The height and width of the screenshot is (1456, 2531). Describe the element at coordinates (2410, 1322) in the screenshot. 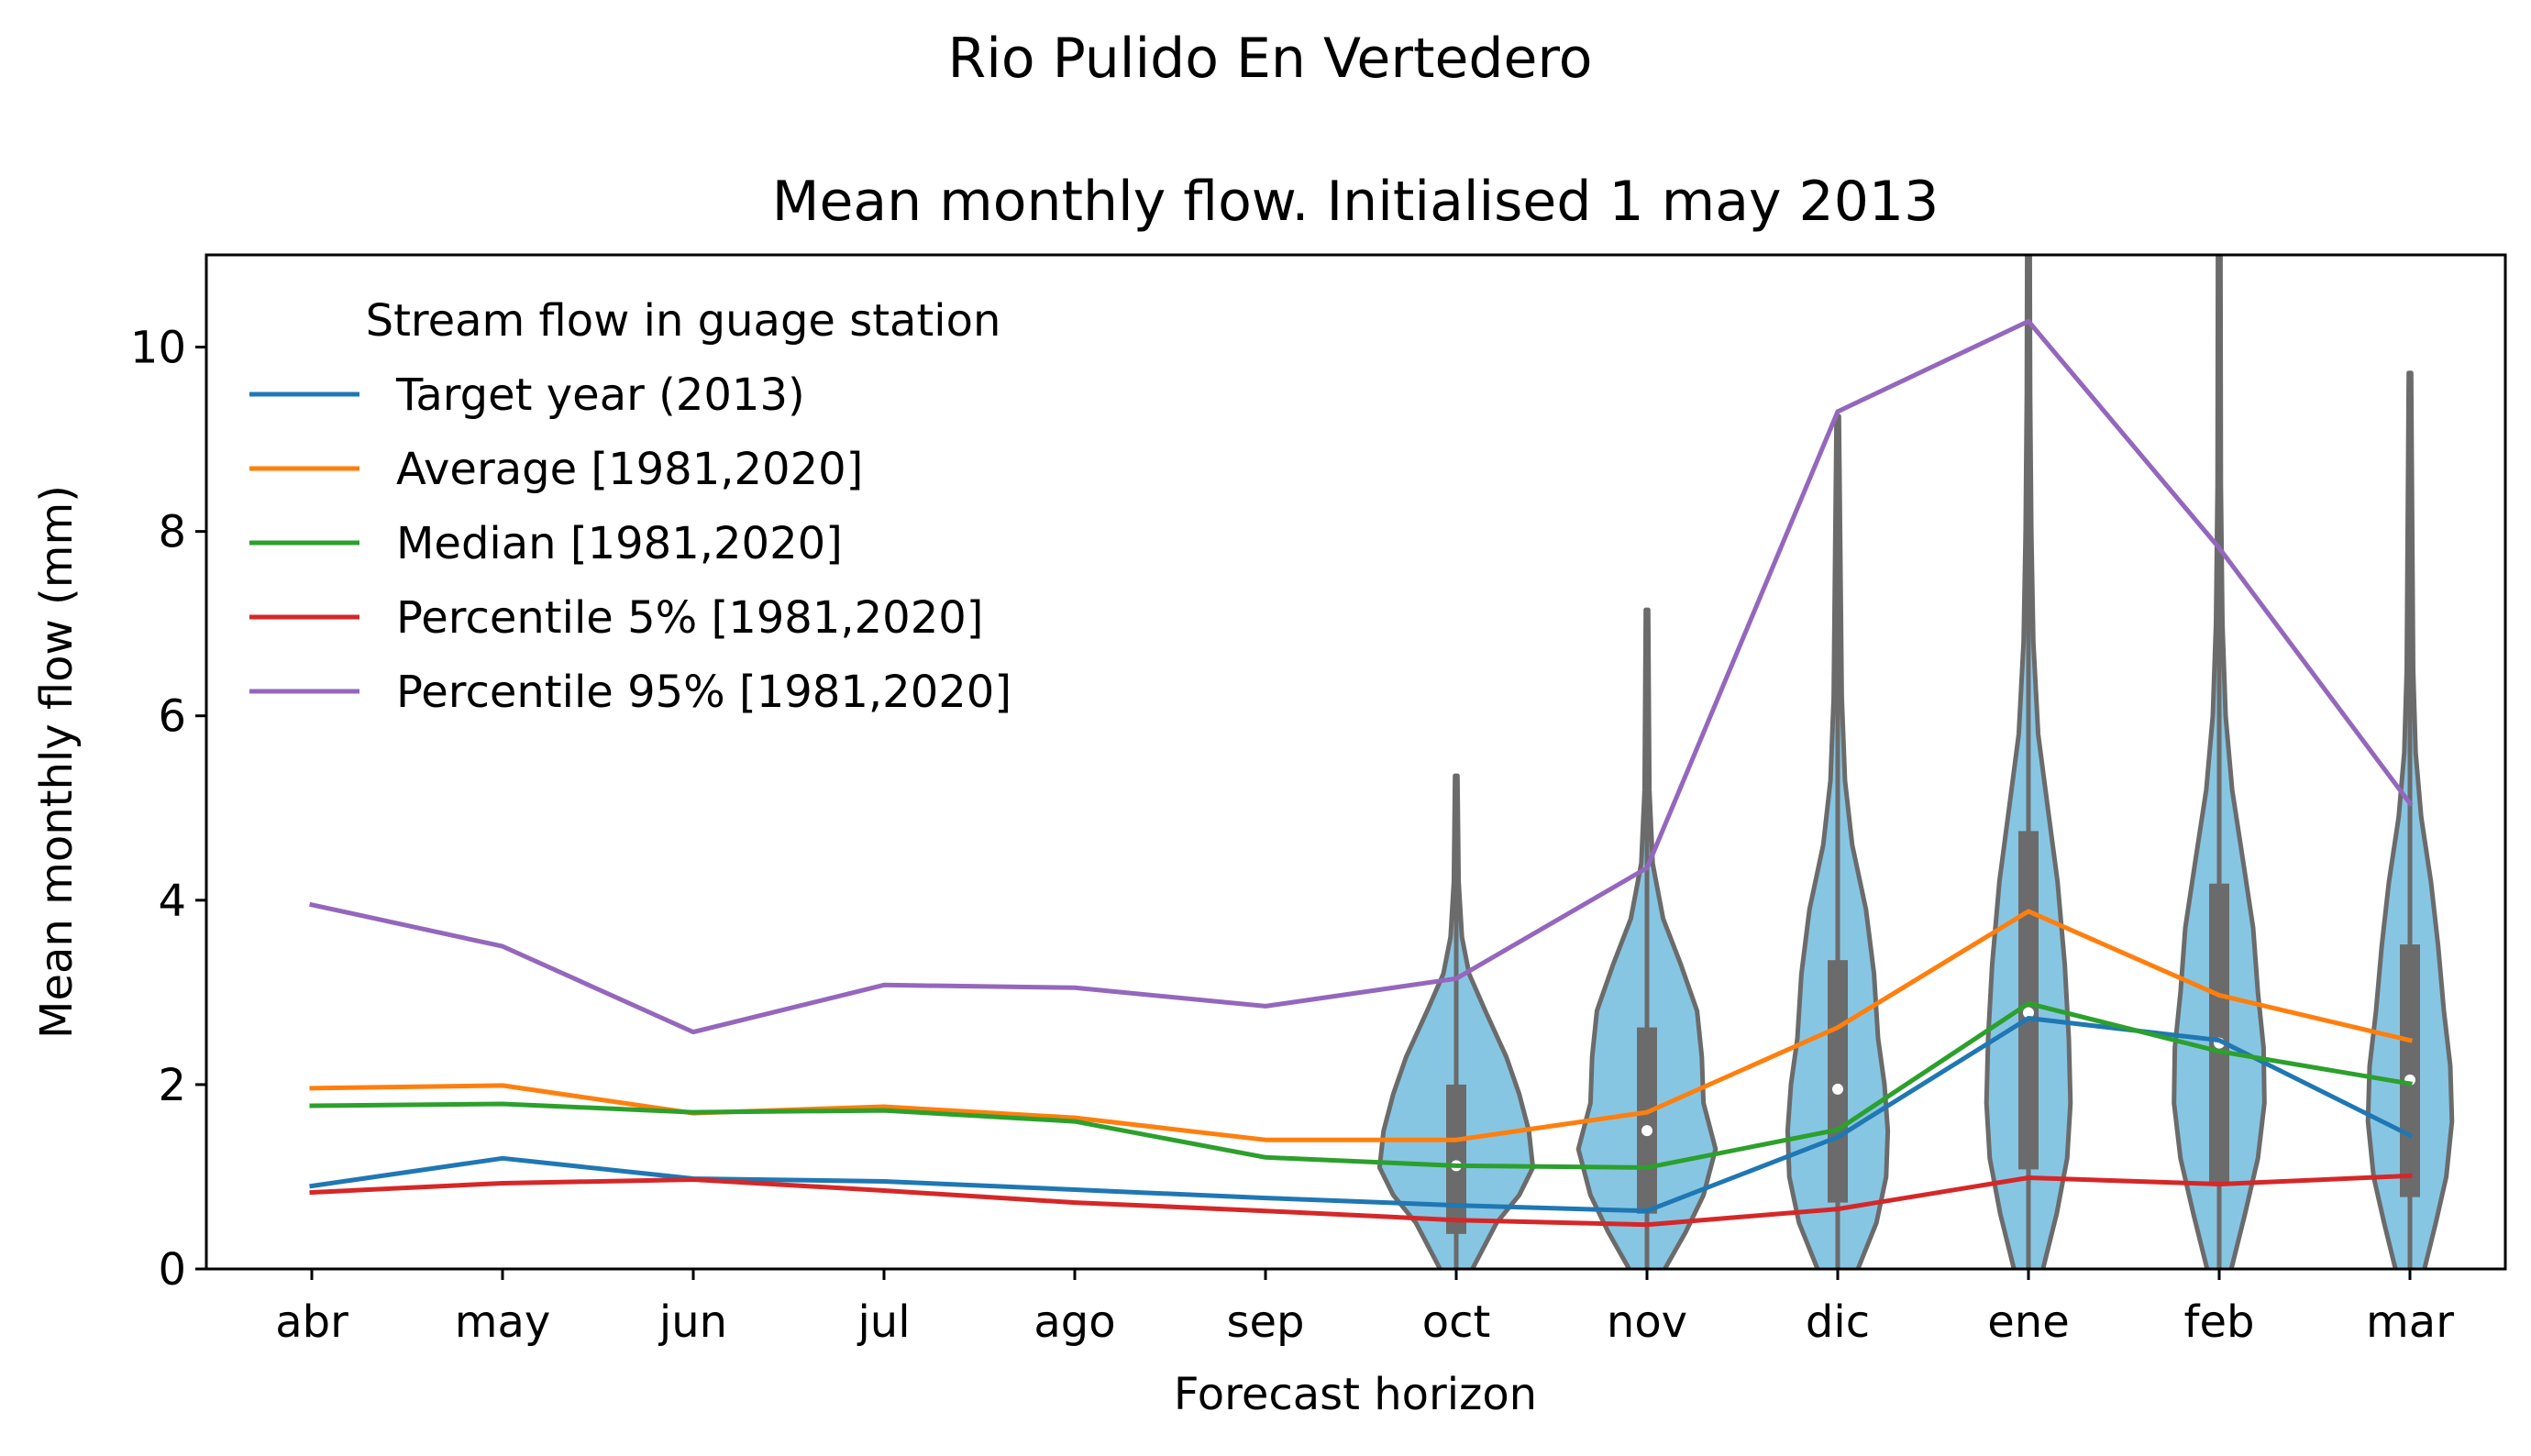

I see `x-tick-label: mar` at that location.